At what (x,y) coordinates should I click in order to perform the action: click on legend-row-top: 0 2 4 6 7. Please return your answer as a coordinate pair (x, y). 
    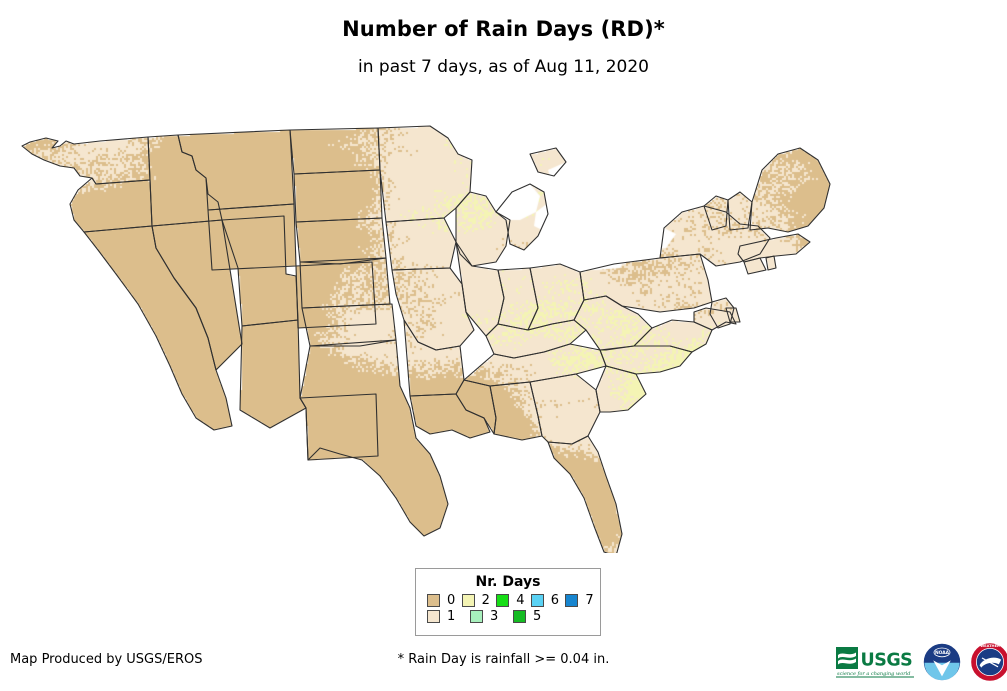
    Looking at the image, I should click on (508, 600).